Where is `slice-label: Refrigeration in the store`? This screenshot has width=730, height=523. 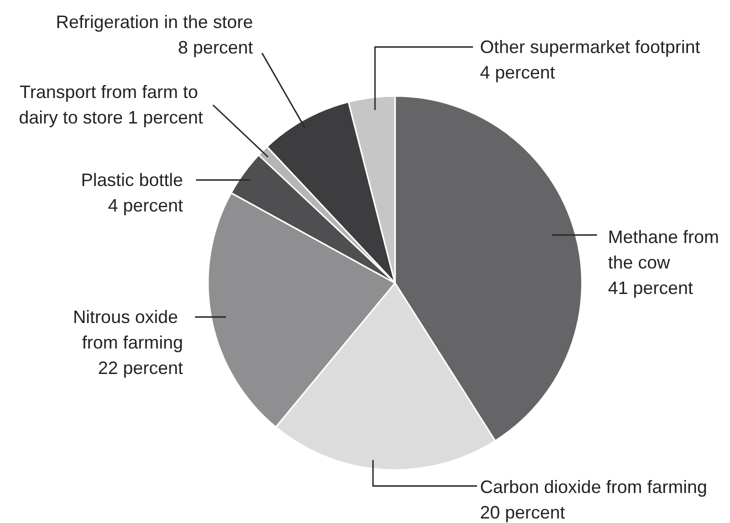
slice-label: Refrigeration in the store is located at coordinates (154, 22).